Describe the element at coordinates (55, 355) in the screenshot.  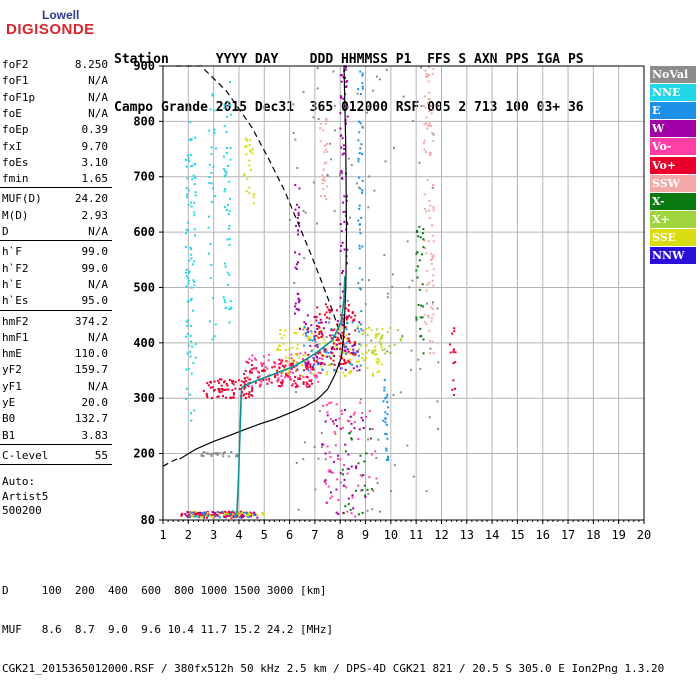
I see `param-row: hmE 110.0` at that location.